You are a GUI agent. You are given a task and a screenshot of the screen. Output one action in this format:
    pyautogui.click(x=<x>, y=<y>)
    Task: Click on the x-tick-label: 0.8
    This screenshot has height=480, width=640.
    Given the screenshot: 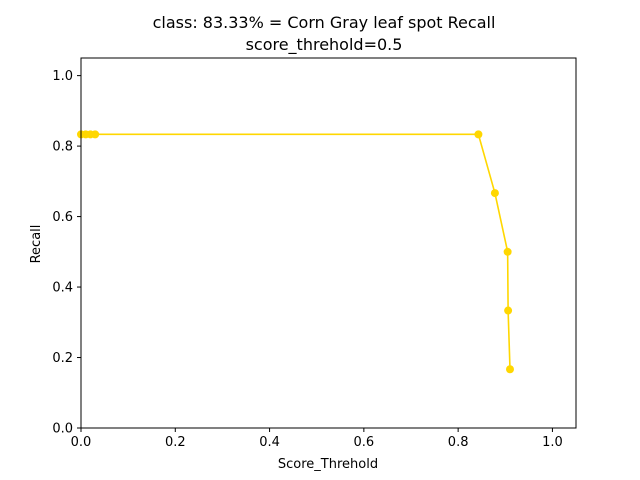 What is the action you would take?
    pyautogui.click(x=458, y=442)
    